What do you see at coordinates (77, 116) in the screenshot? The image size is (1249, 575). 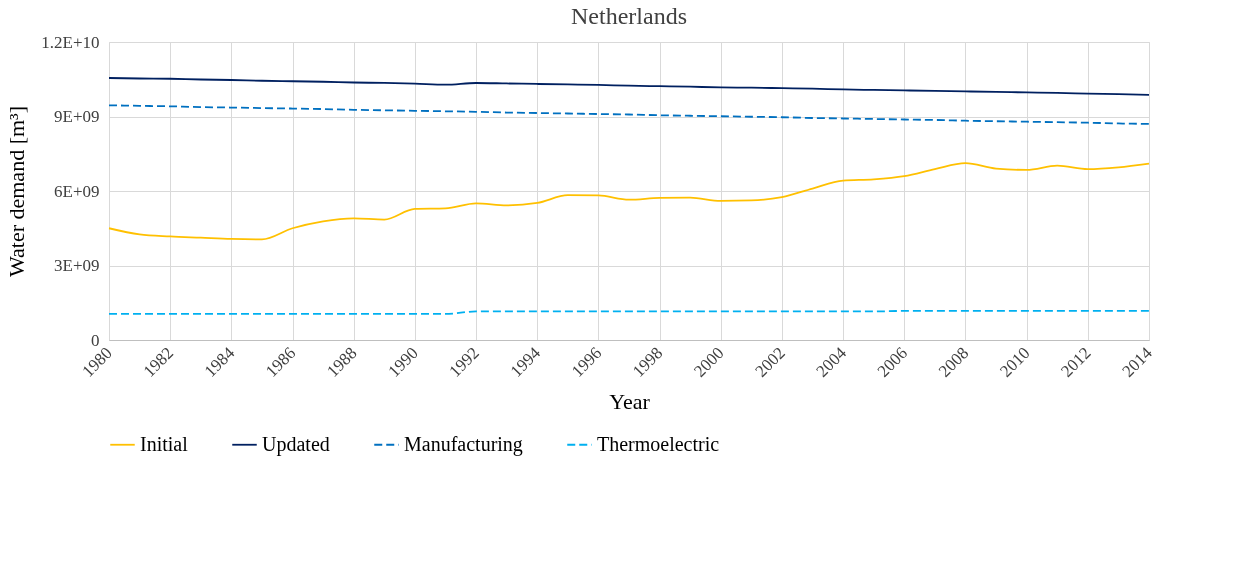 I see `y-tick-label: 9E+09` at bounding box center [77, 116].